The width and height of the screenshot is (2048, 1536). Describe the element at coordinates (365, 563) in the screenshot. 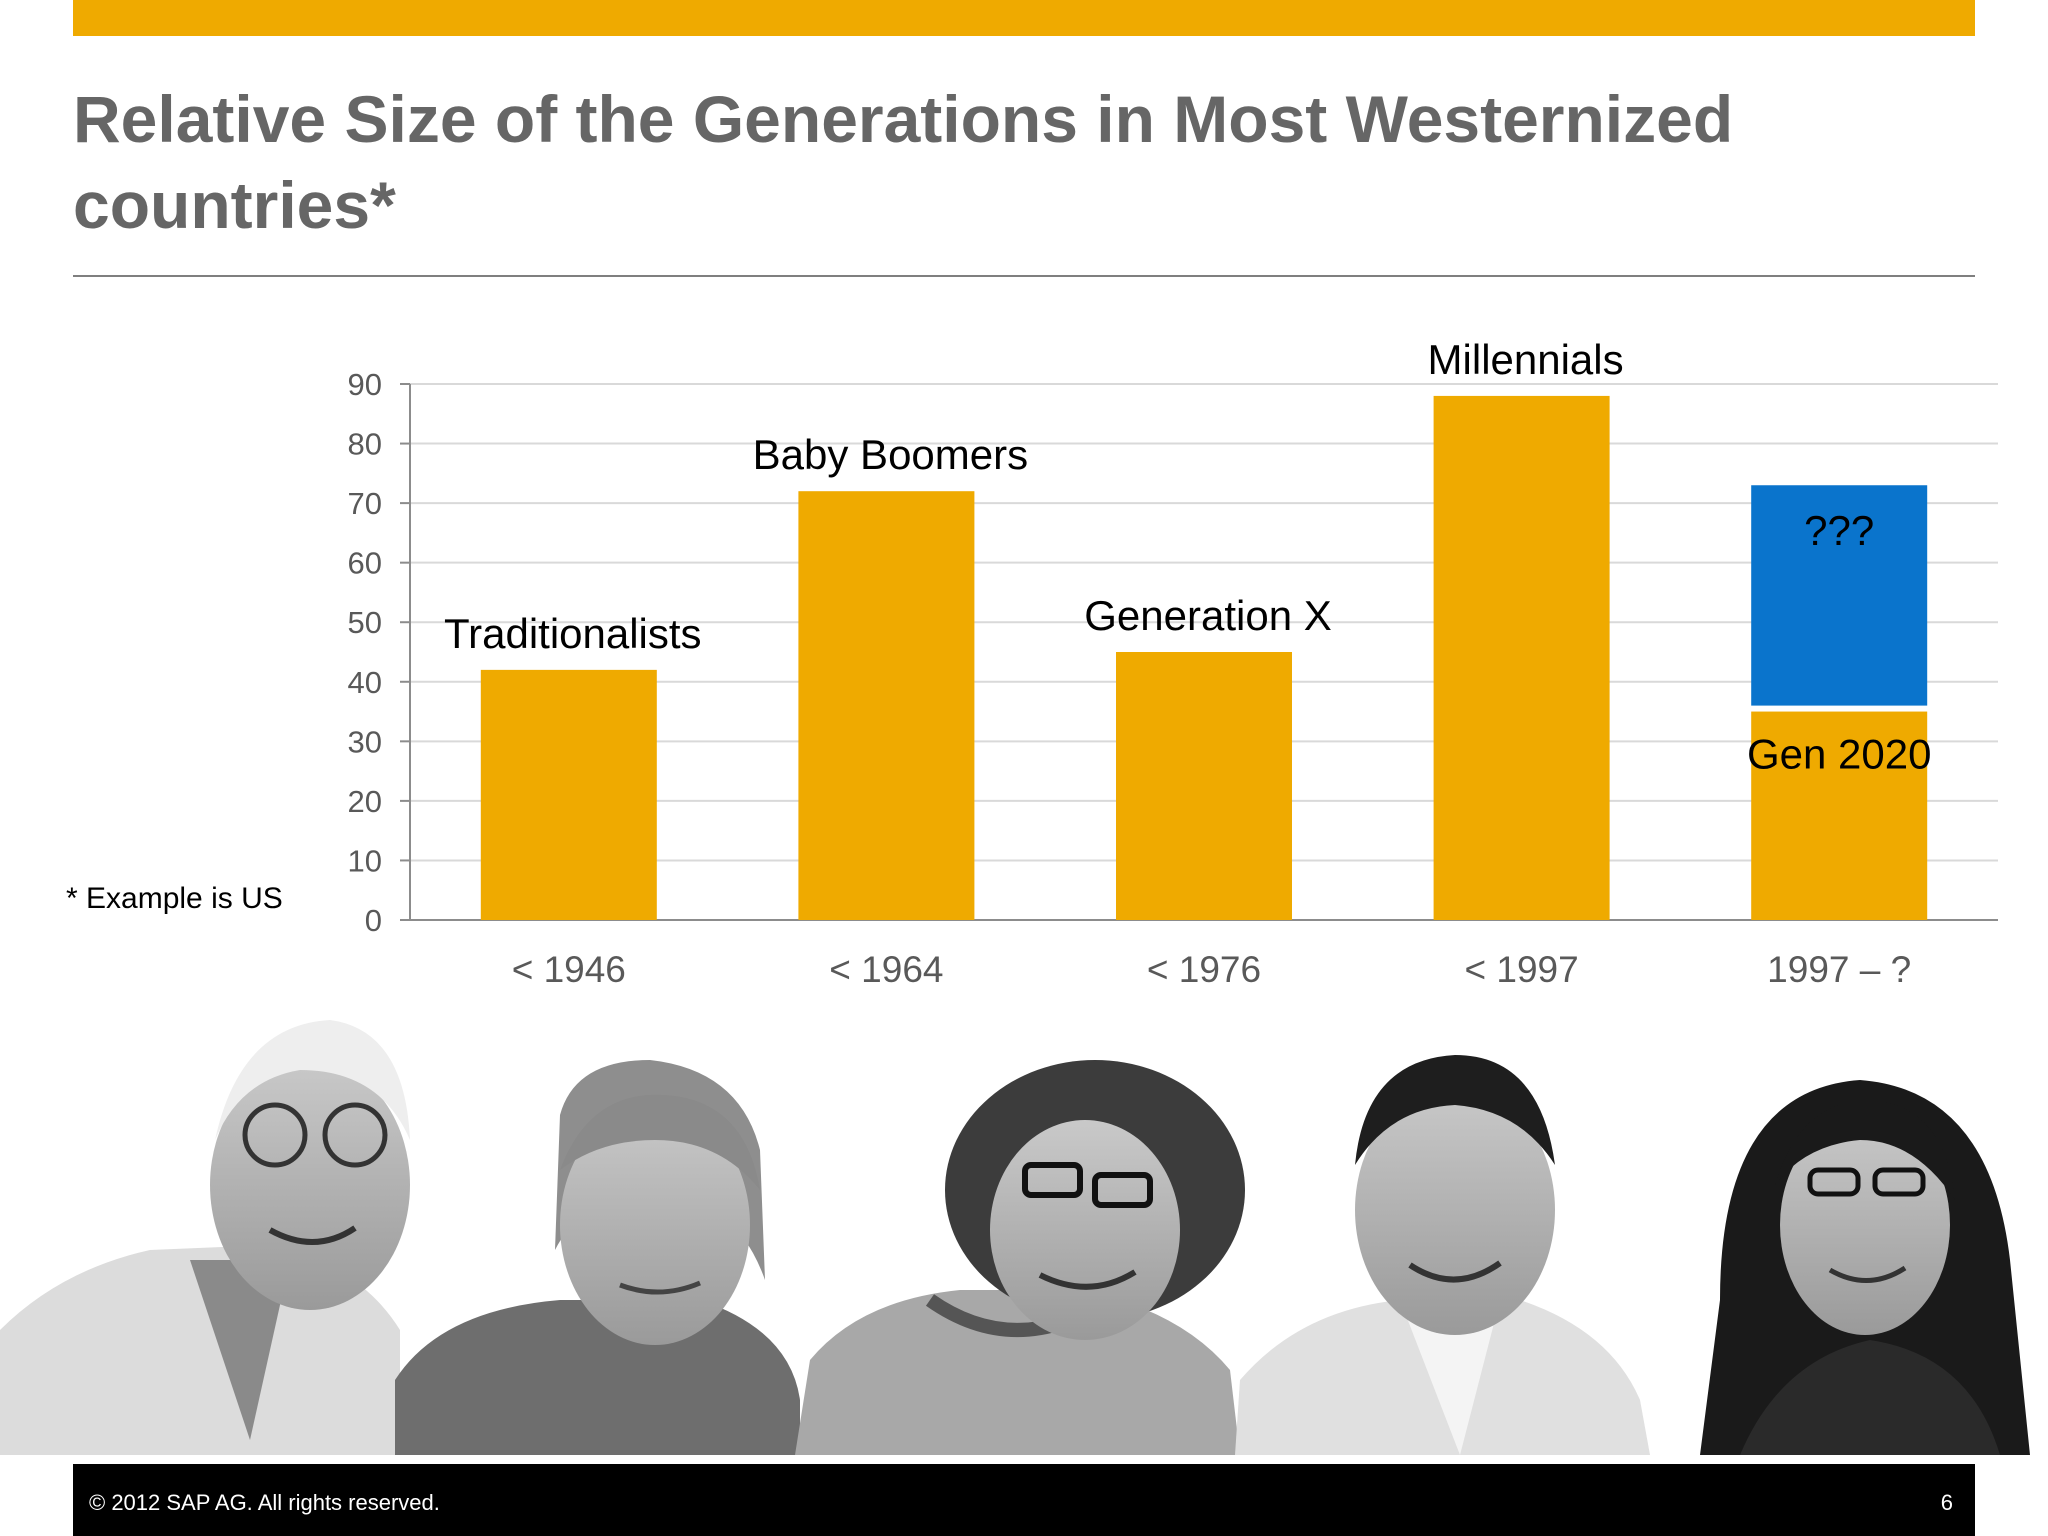

I see `y-tick-label: 60` at that location.